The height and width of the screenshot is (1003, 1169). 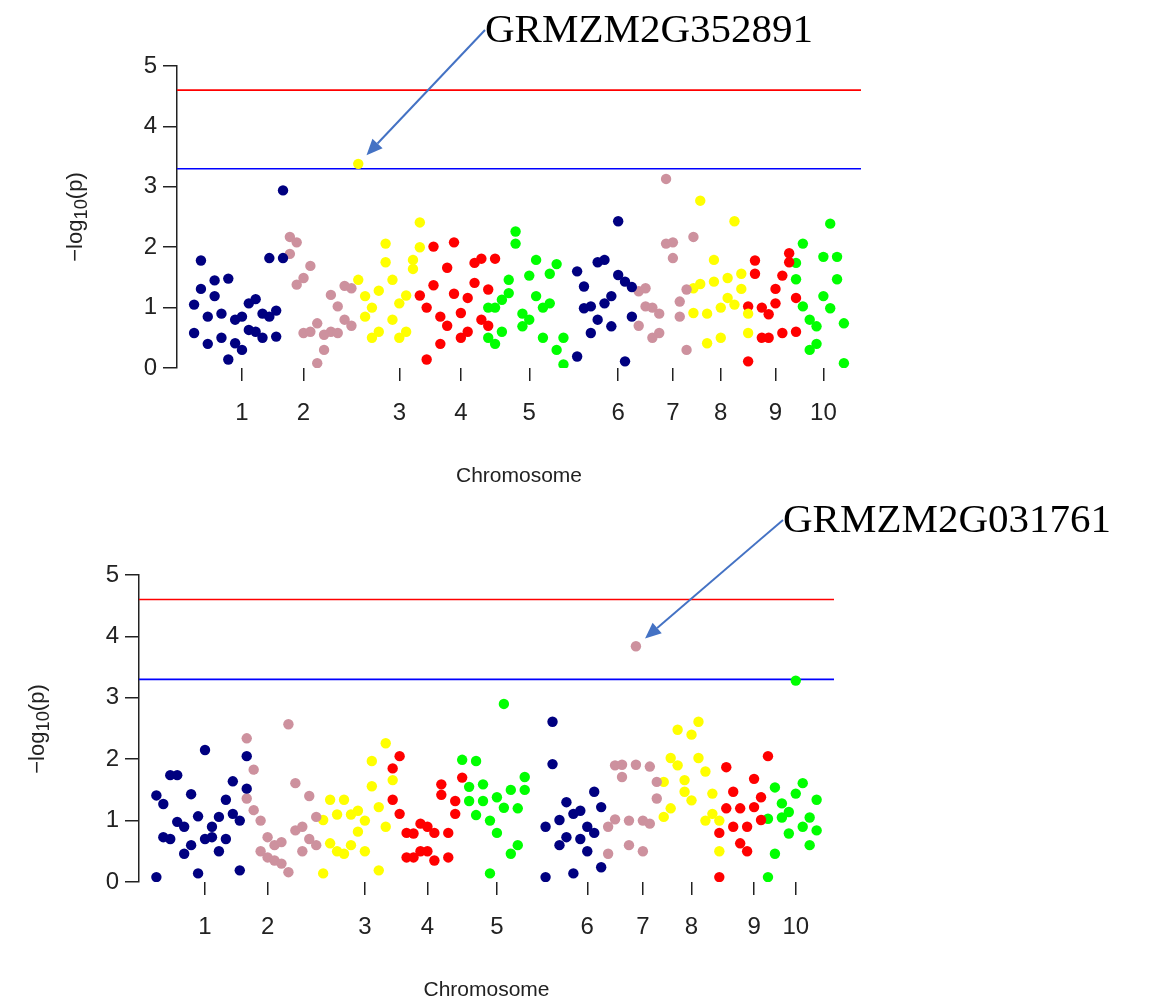 What do you see at coordinates (618, 412) in the screenshot?
I see `x-tick-label: 6` at bounding box center [618, 412].